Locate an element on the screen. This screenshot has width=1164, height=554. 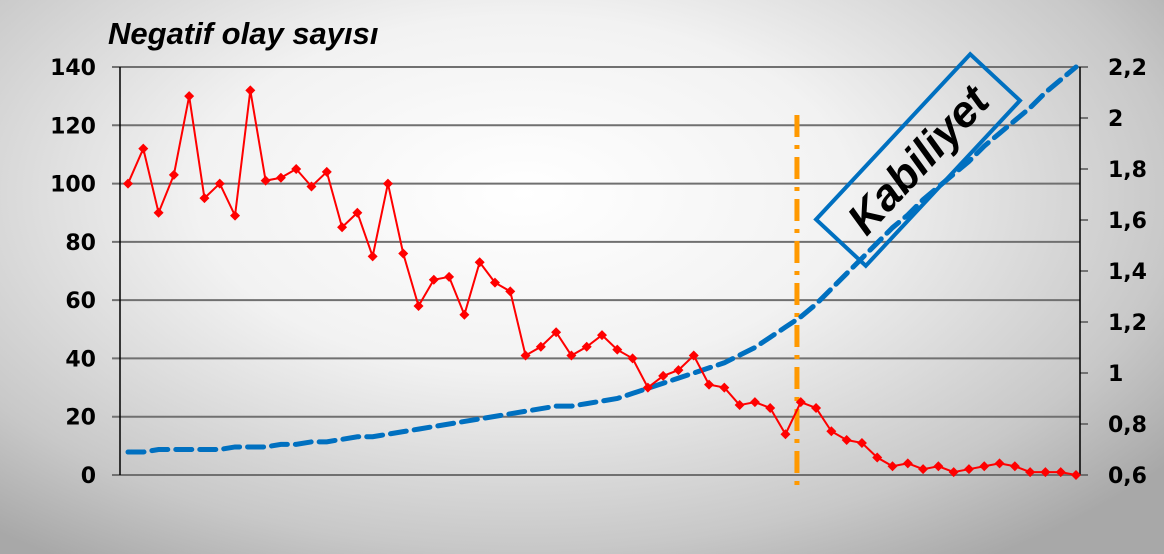
y2-tick-label: 0,8 is located at coordinates (1127, 425).